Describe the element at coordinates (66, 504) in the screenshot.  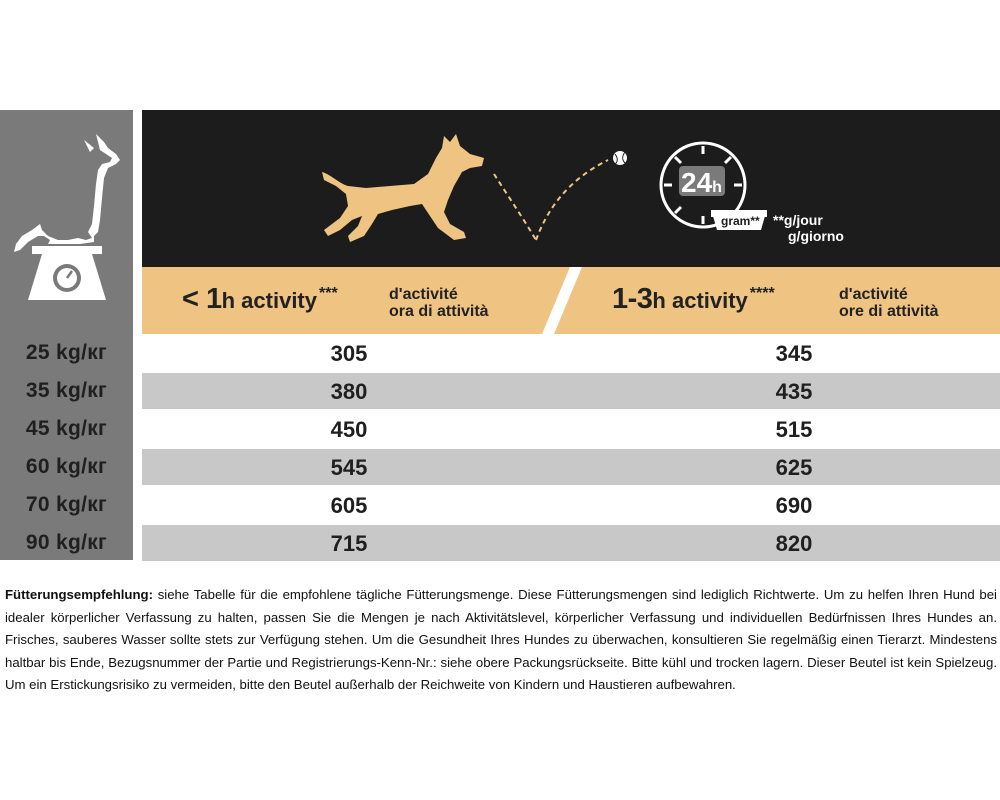
I see `weight-label: 70 kg/кг` at that location.